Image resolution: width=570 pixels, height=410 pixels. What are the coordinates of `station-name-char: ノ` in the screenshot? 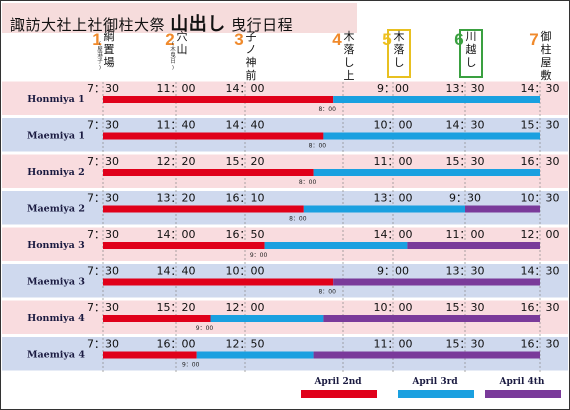 It's located at (251, 49).